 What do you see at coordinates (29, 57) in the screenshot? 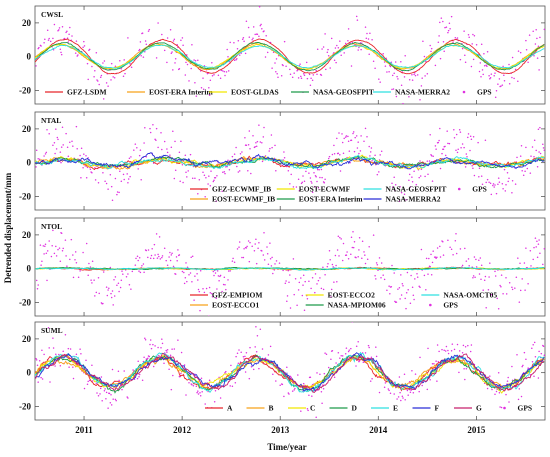
I see `y-tick-label: 0` at bounding box center [29, 57].